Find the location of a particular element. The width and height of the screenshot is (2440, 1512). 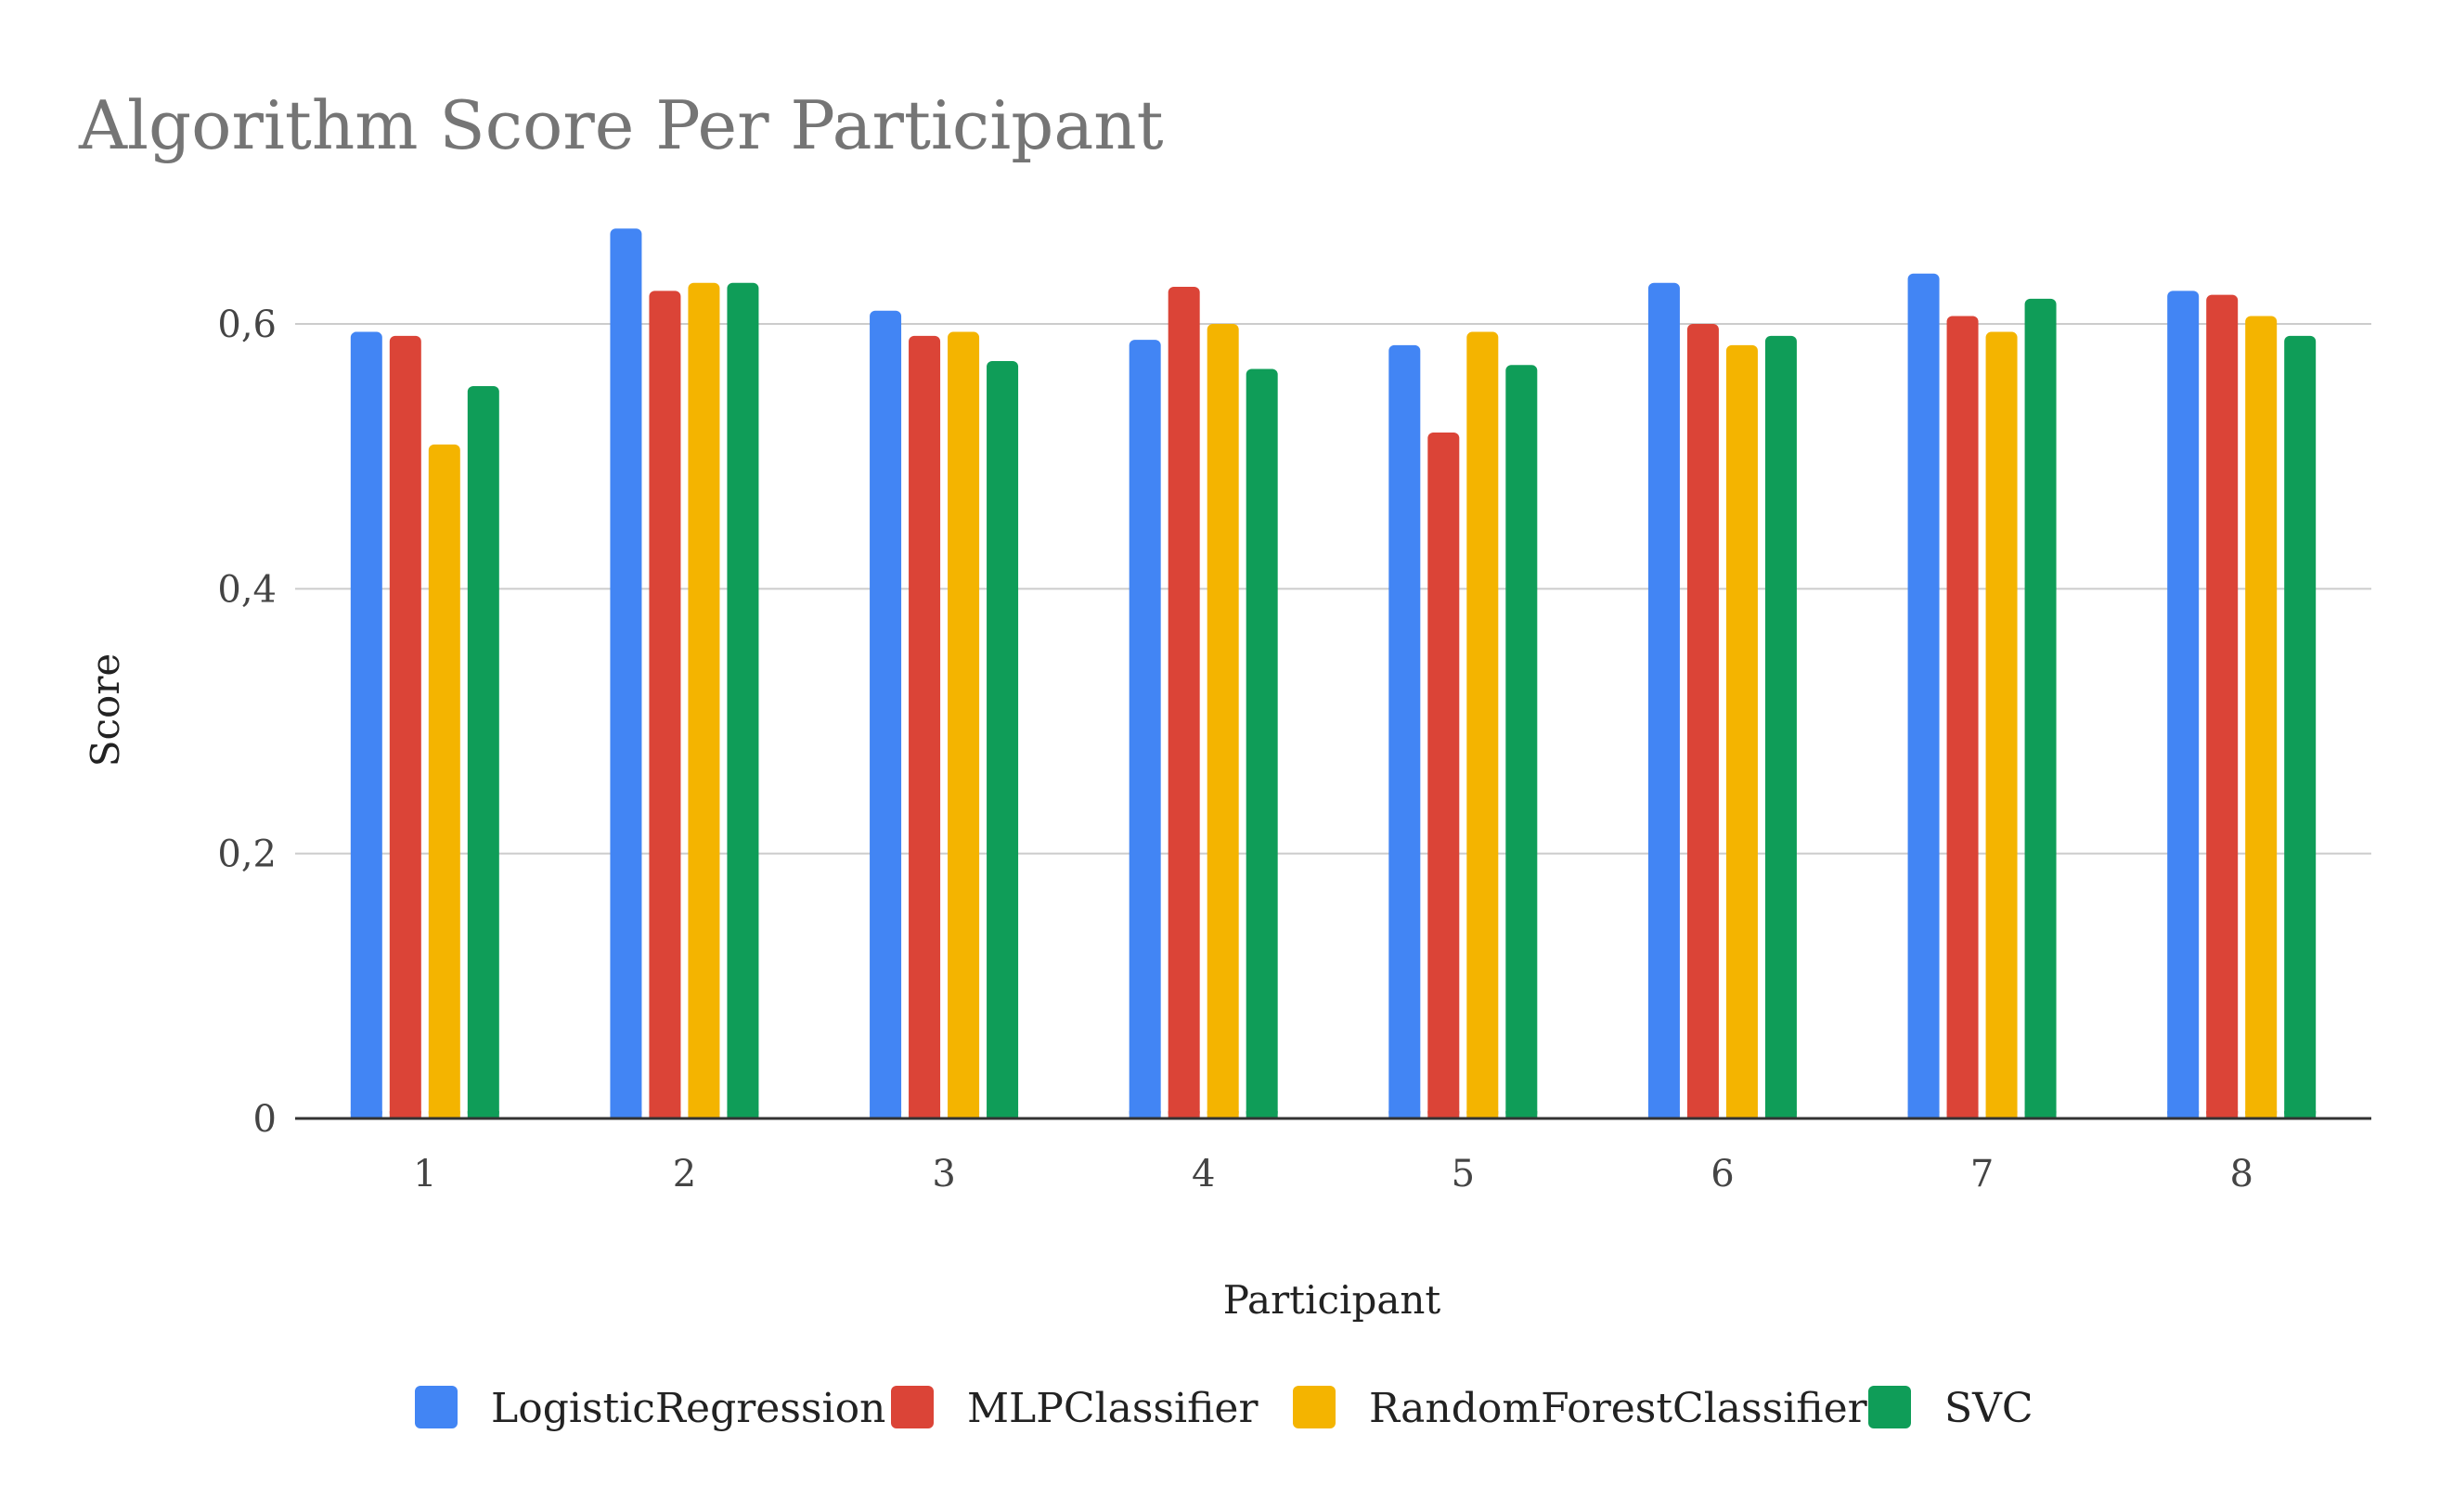

x-tick-label: 4 is located at coordinates (1203, 1174).